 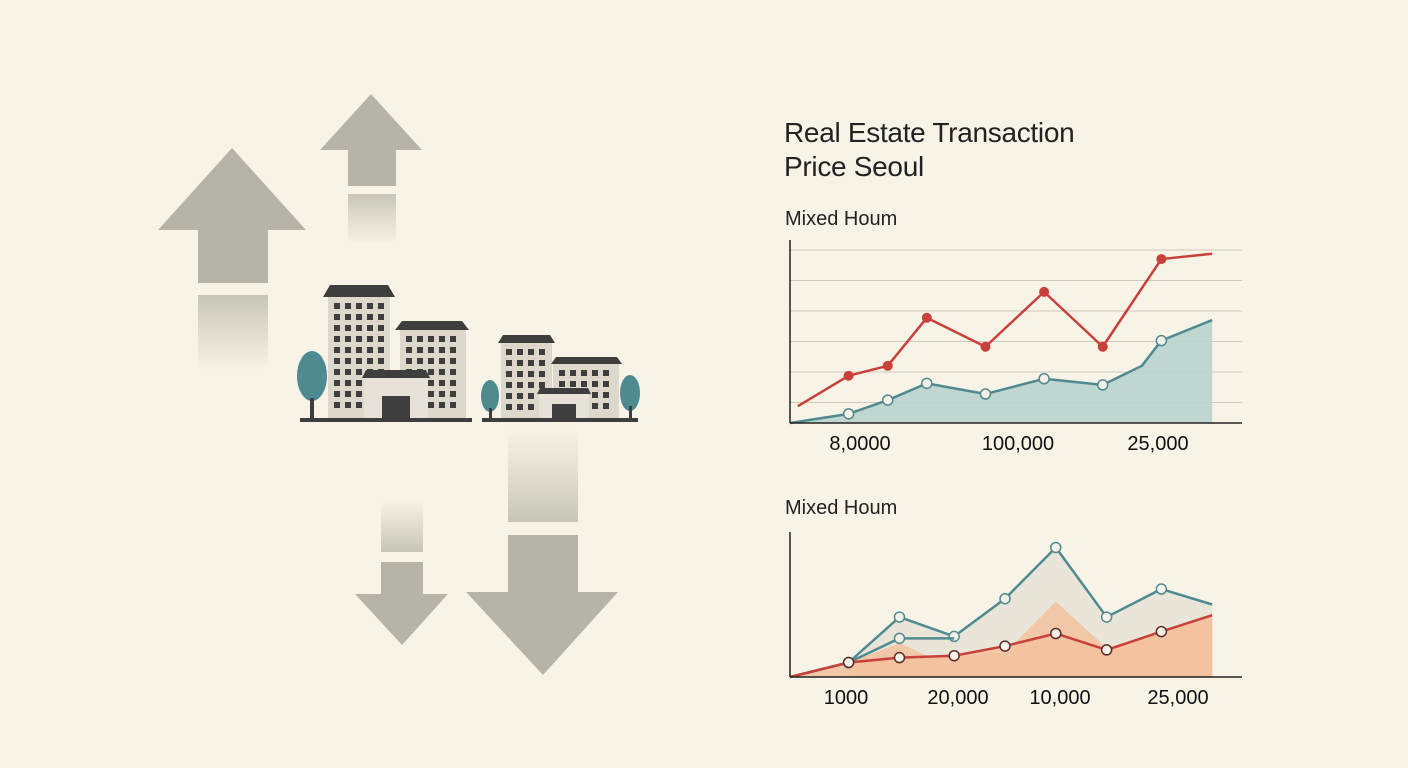 What do you see at coordinates (859, 444) in the screenshot?
I see `x-tick-label: 8,0000` at bounding box center [859, 444].